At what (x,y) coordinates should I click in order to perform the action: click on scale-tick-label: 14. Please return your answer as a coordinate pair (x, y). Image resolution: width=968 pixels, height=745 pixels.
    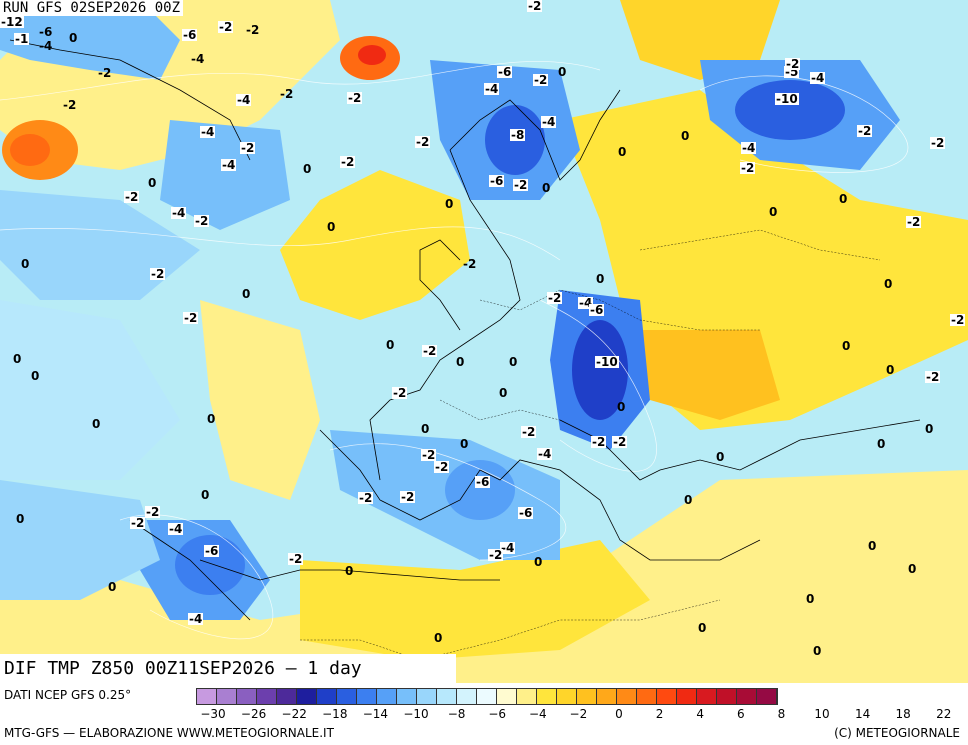
    Looking at the image, I should click on (862, 714).